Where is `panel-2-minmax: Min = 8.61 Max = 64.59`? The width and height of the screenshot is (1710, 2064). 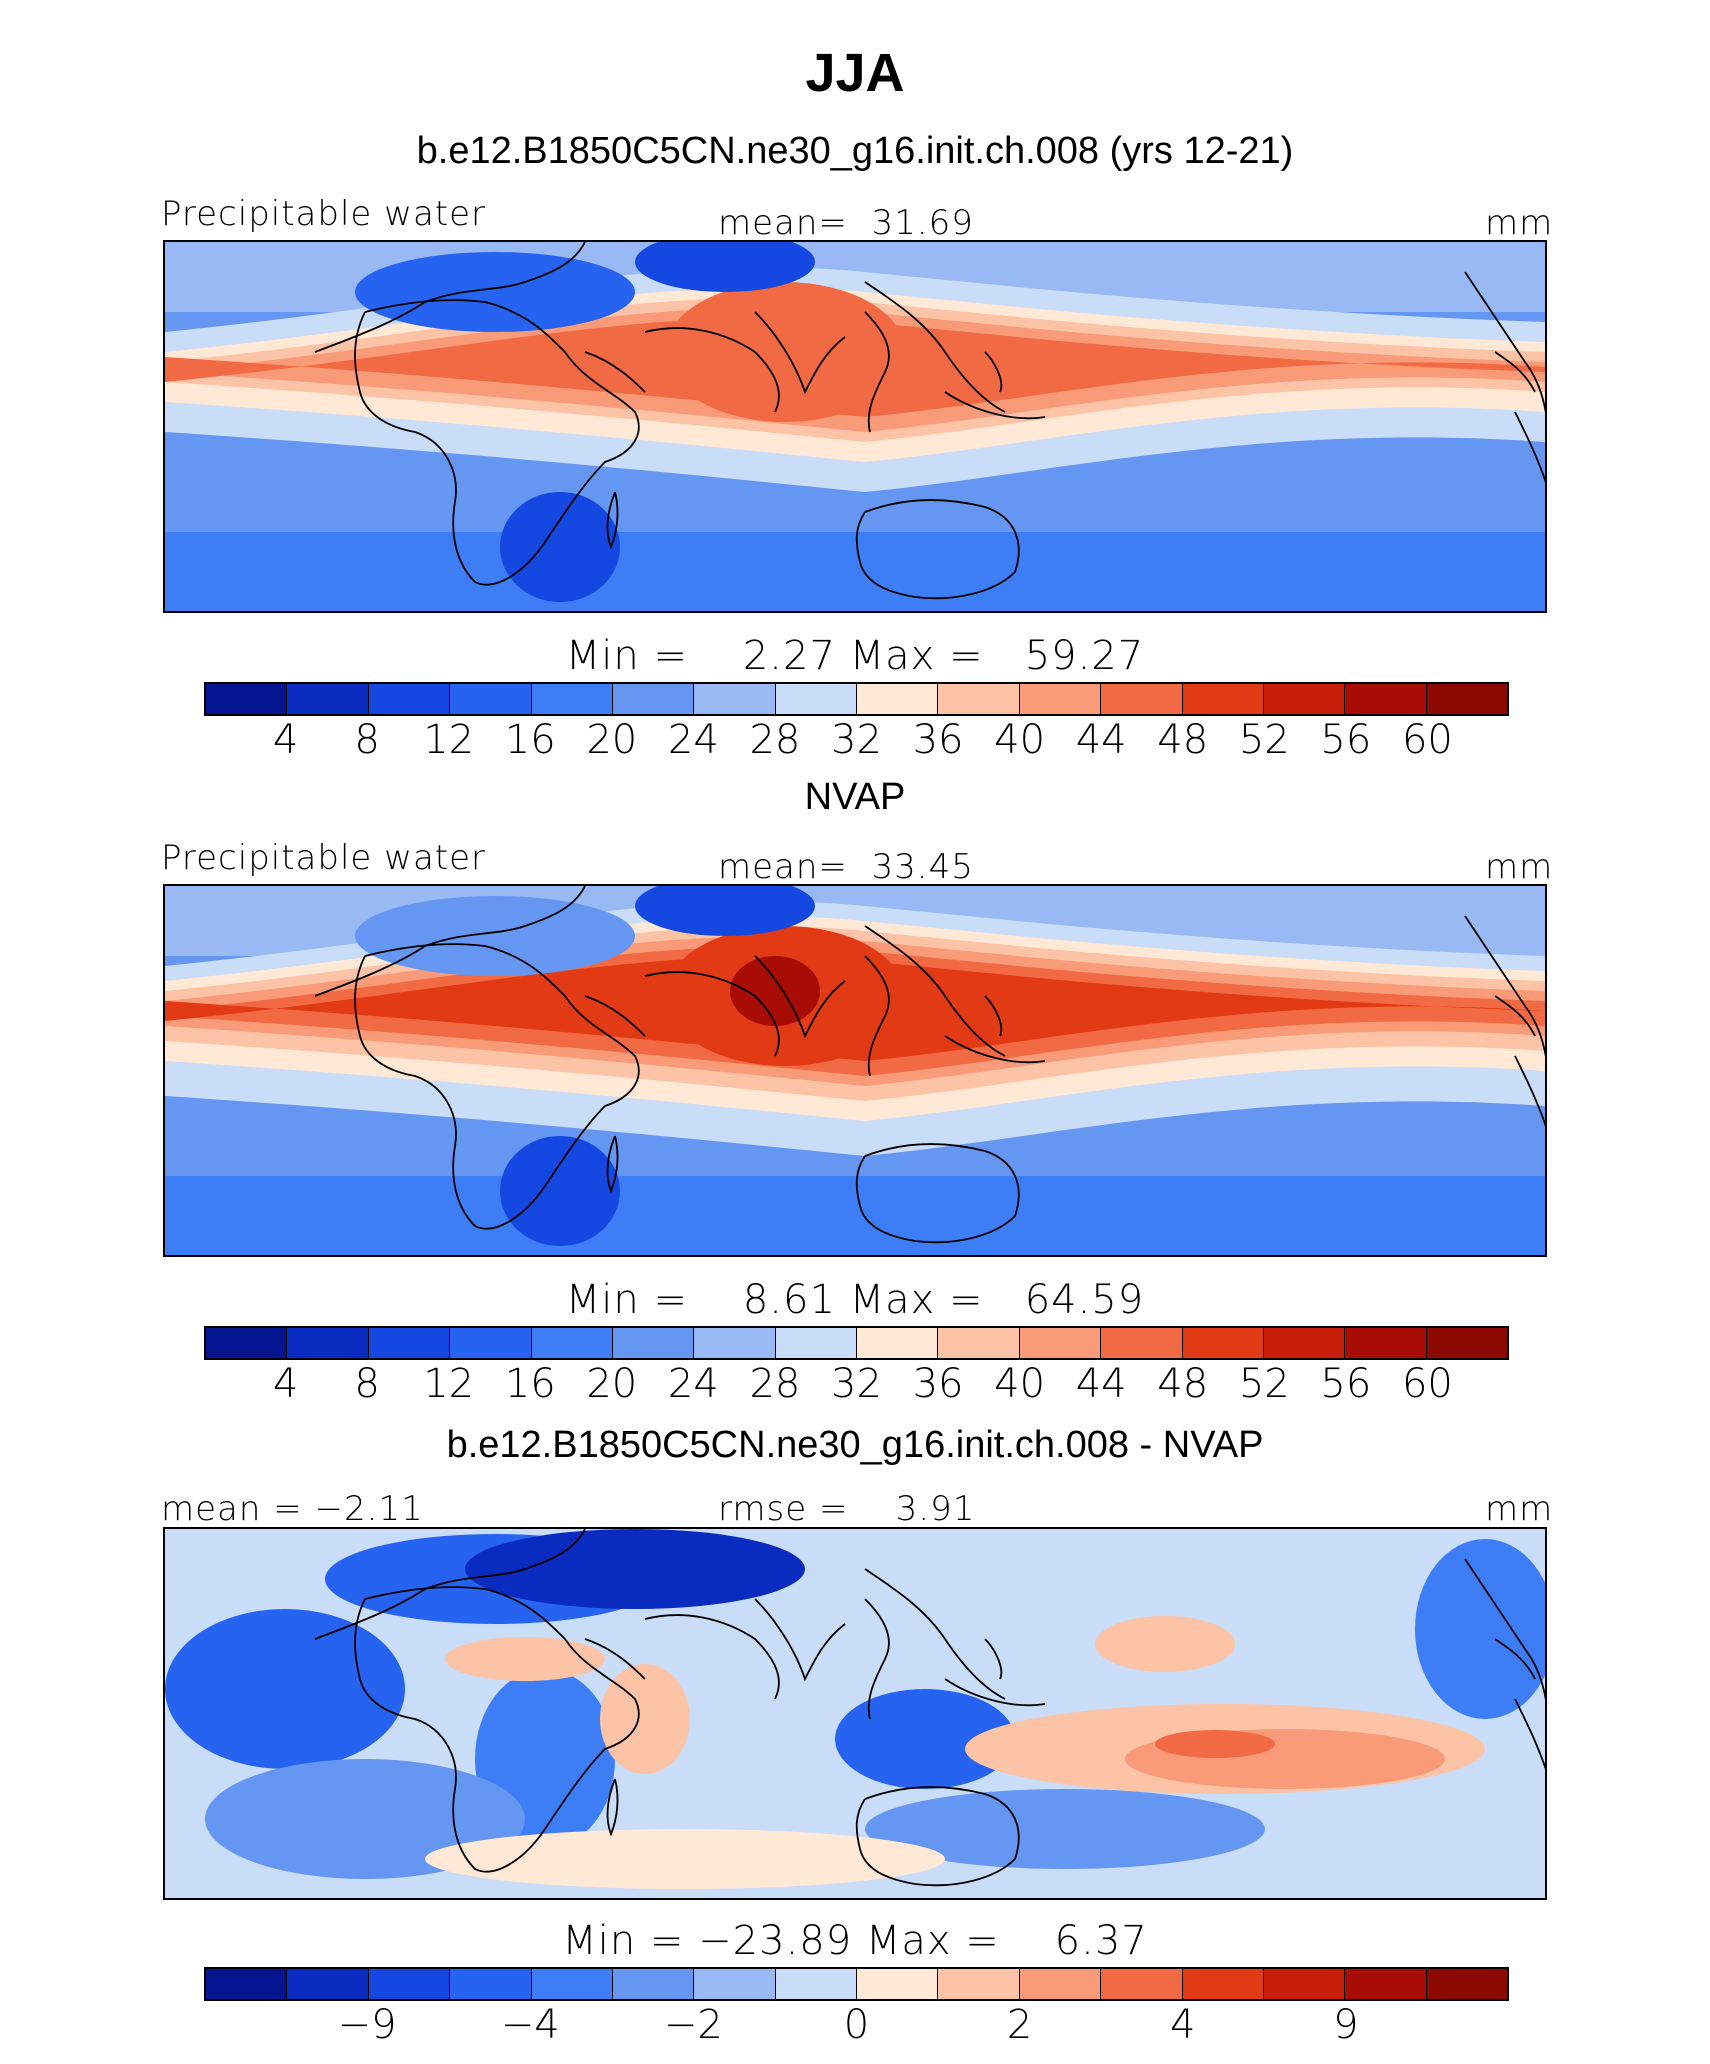
panel-2-minmax: Min = 8.61 Max = 64.59 is located at coordinates (855, 1300).